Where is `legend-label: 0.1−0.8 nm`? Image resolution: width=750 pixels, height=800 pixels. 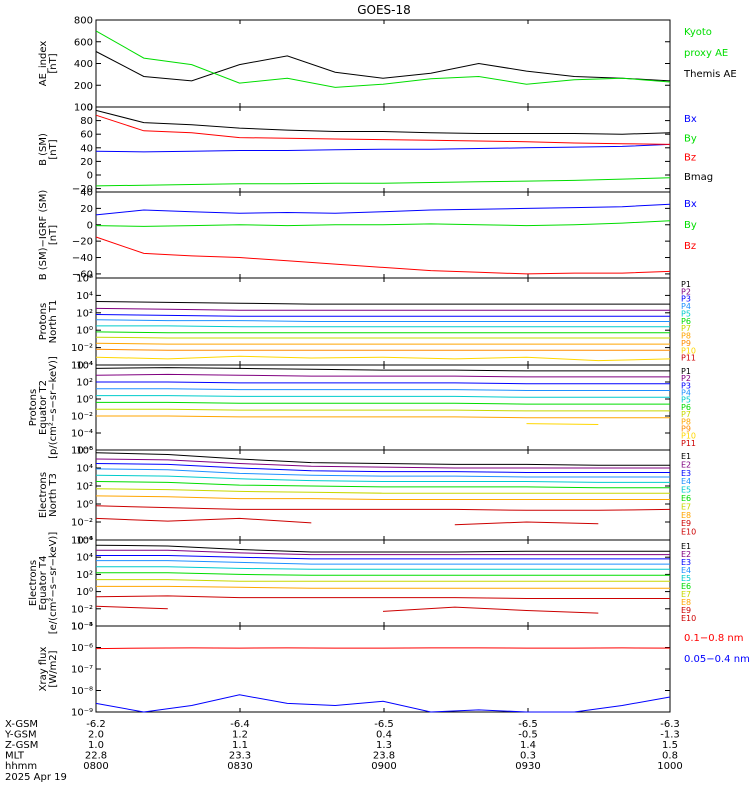
legend-label: 0.1−0.8 nm is located at coordinates (713, 638).